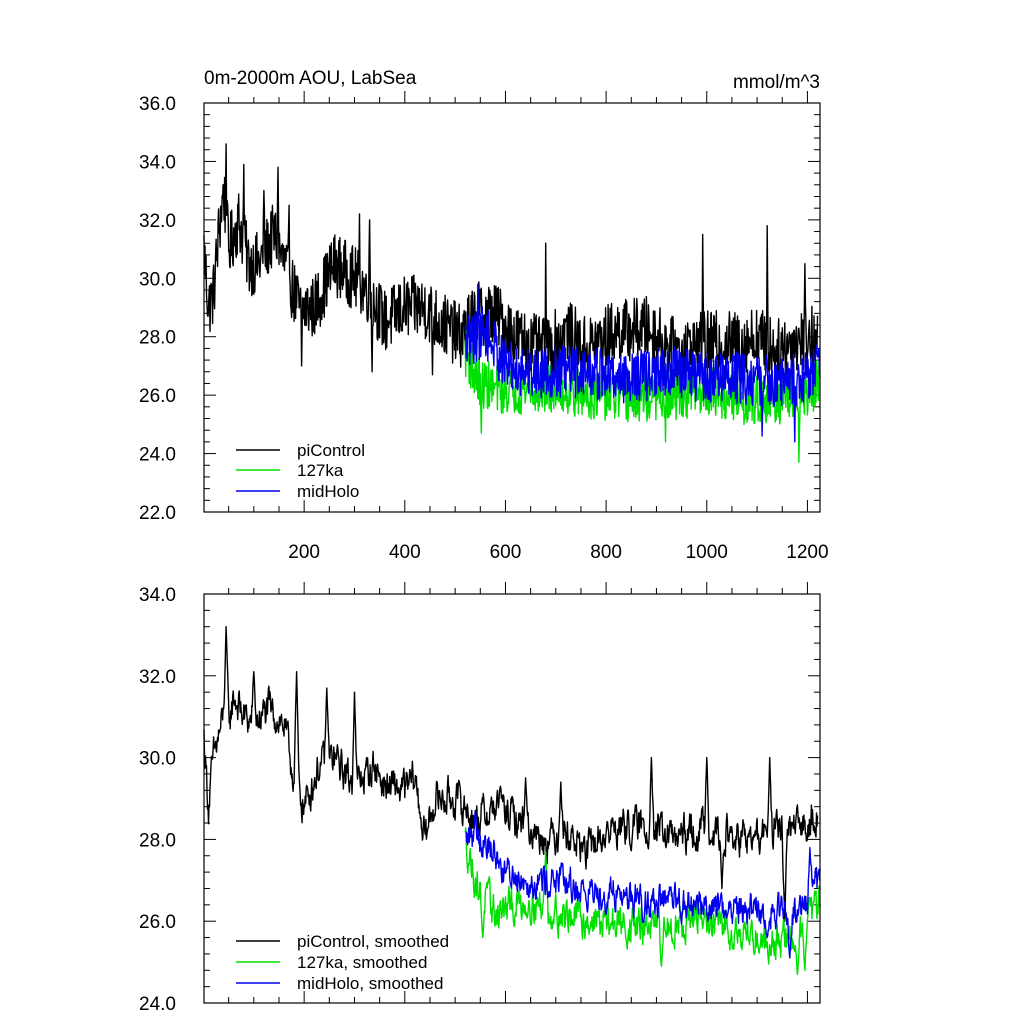  What do you see at coordinates (304, 552) in the screenshot?
I see `x-tick-label: 200` at bounding box center [304, 552].